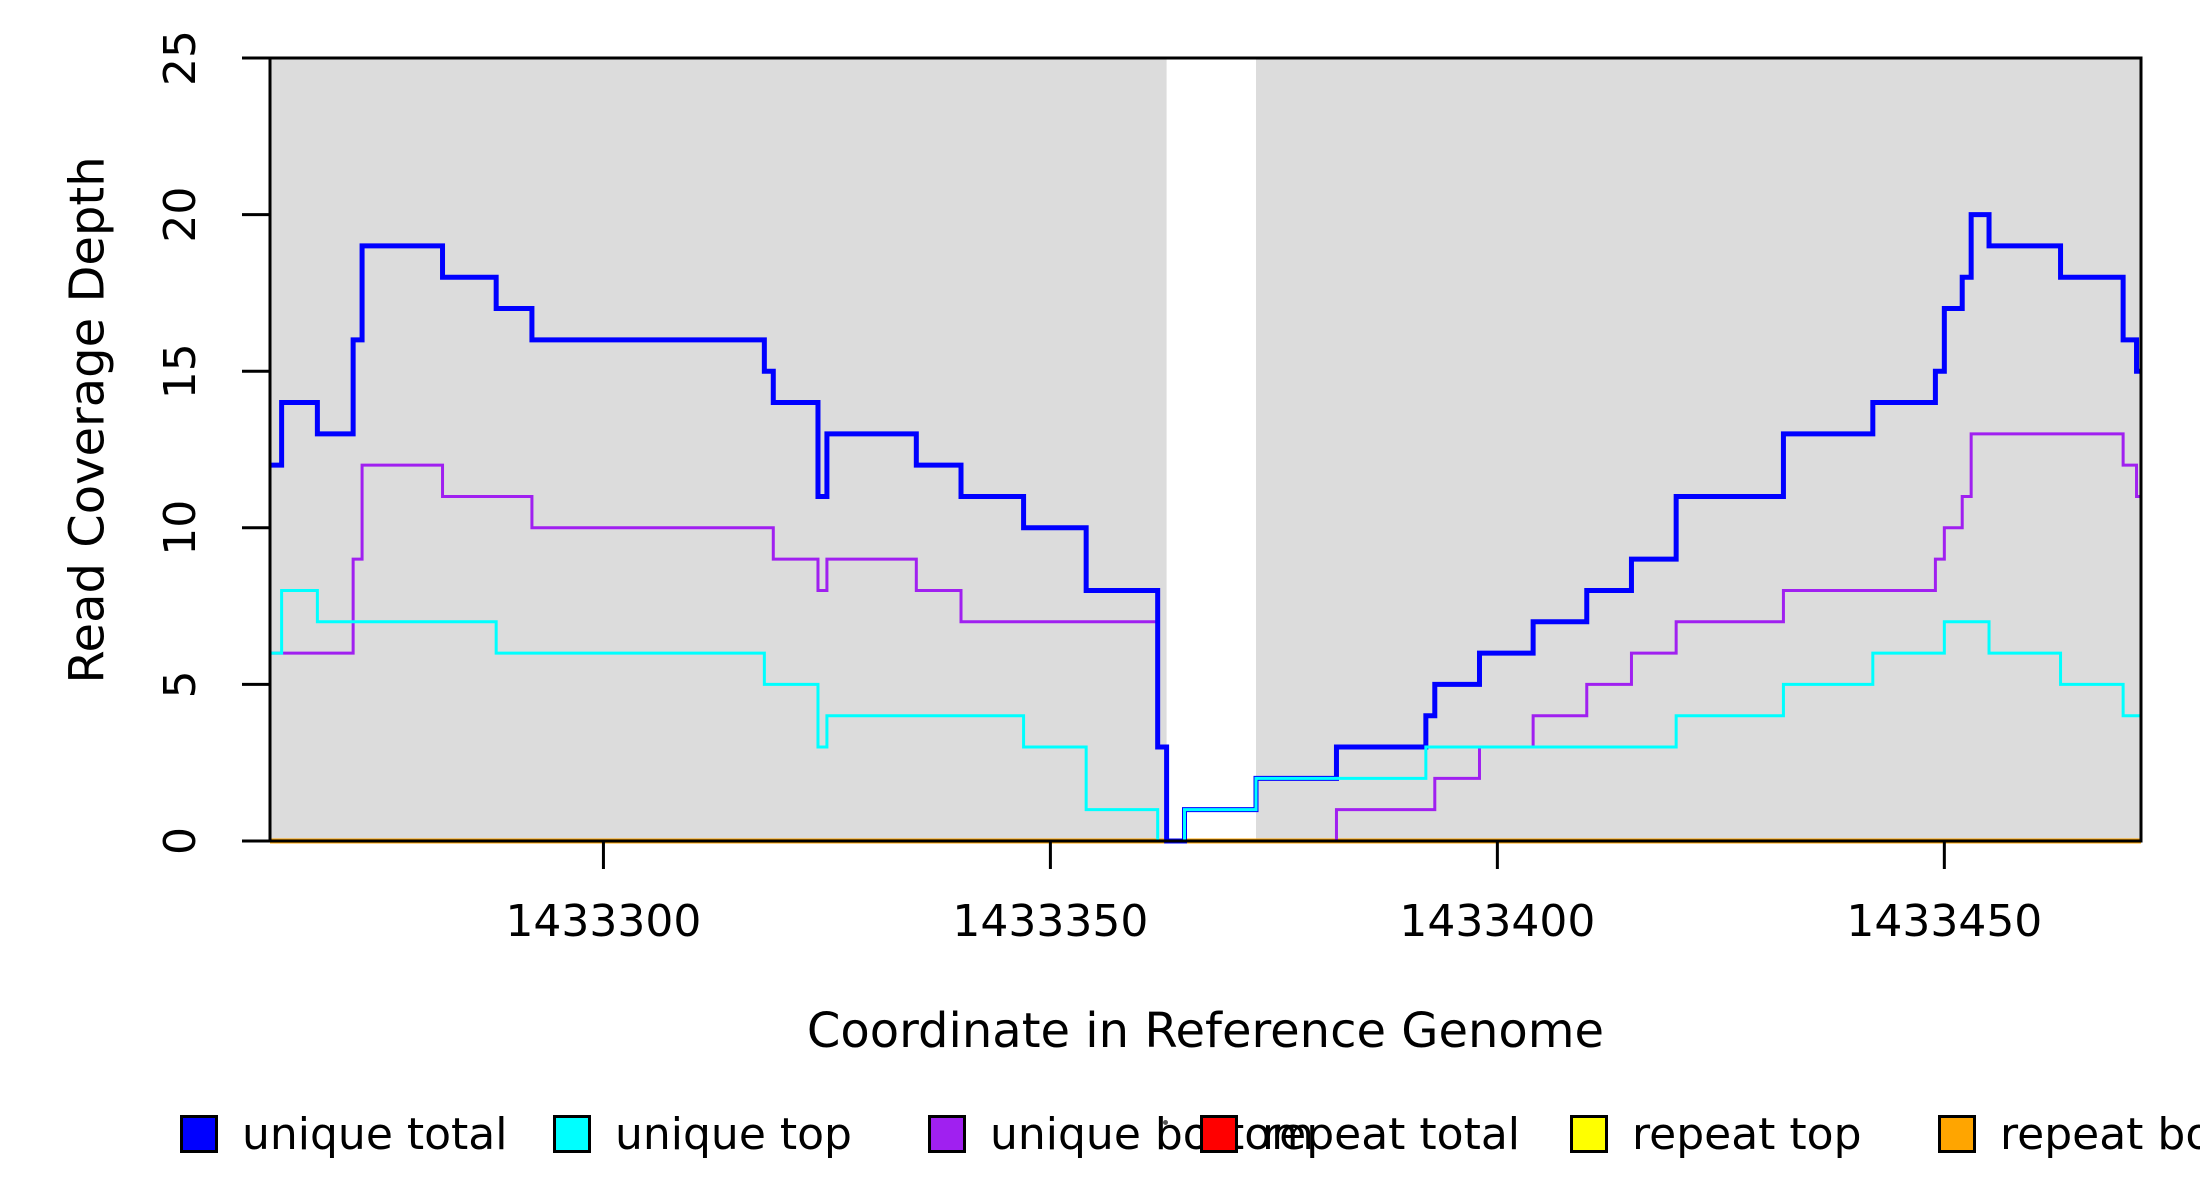 This screenshot has height=1200, width=2200. What do you see at coordinates (2100, 1134) in the screenshot?
I see `legend-label: repeat bottom` at bounding box center [2100, 1134].